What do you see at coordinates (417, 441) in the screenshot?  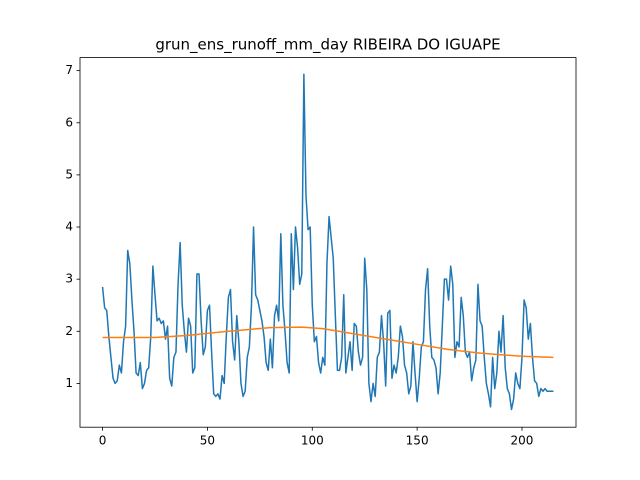 I see `x-tick-label: 150` at bounding box center [417, 441].